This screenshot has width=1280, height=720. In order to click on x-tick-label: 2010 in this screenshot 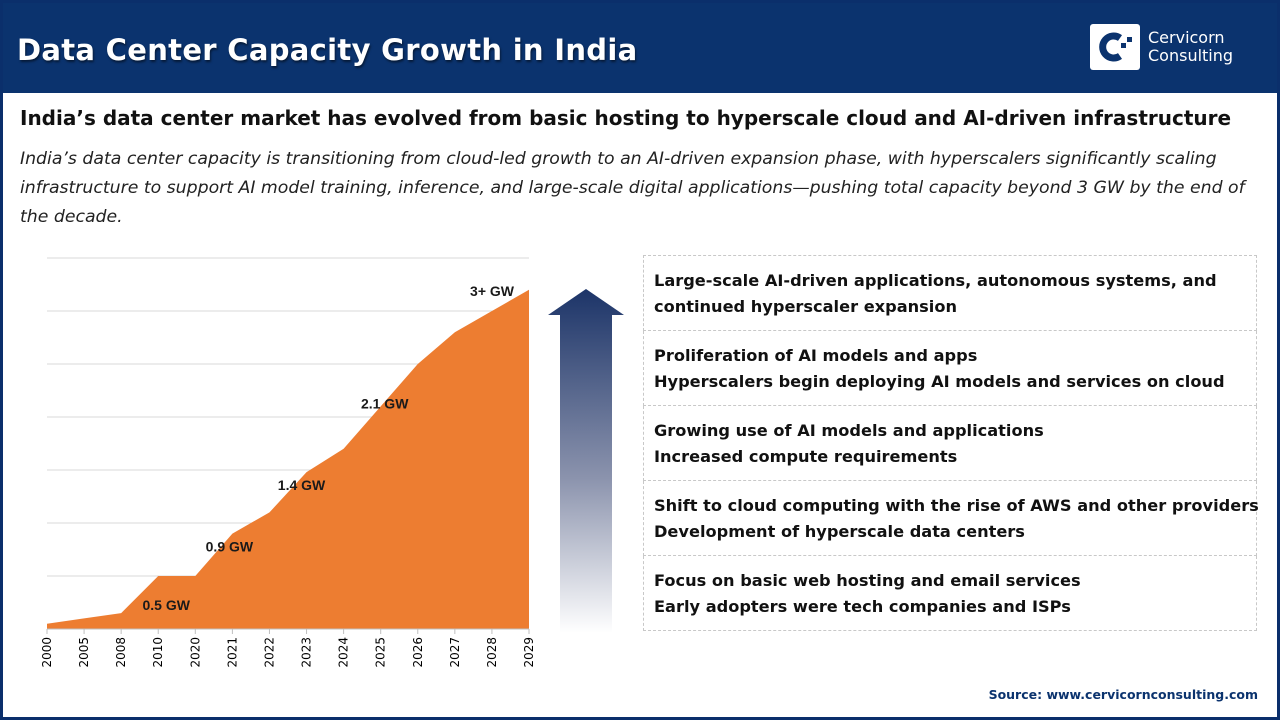, I will do `click(158, 652)`.